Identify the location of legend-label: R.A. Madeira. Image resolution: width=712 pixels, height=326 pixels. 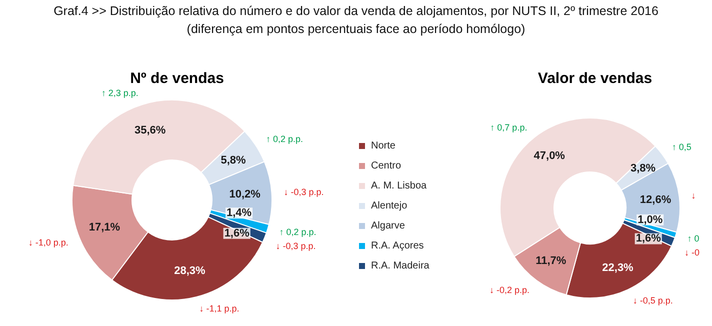
(400, 266).